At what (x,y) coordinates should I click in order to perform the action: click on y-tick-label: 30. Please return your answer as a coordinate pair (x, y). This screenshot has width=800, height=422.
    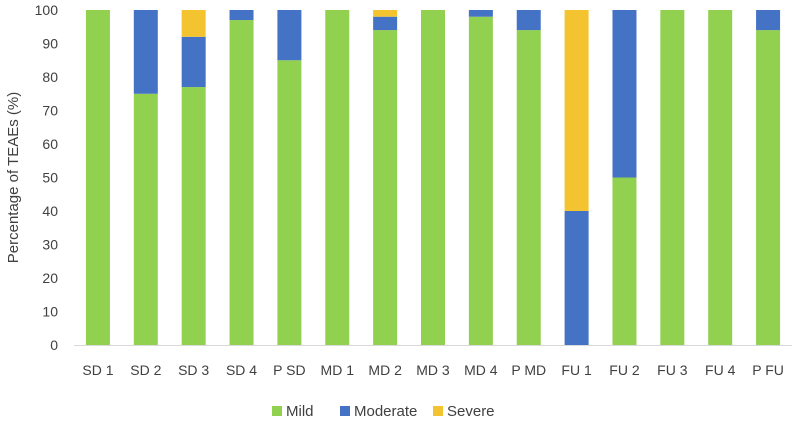
    Looking at the image, I should click on (50, 245).